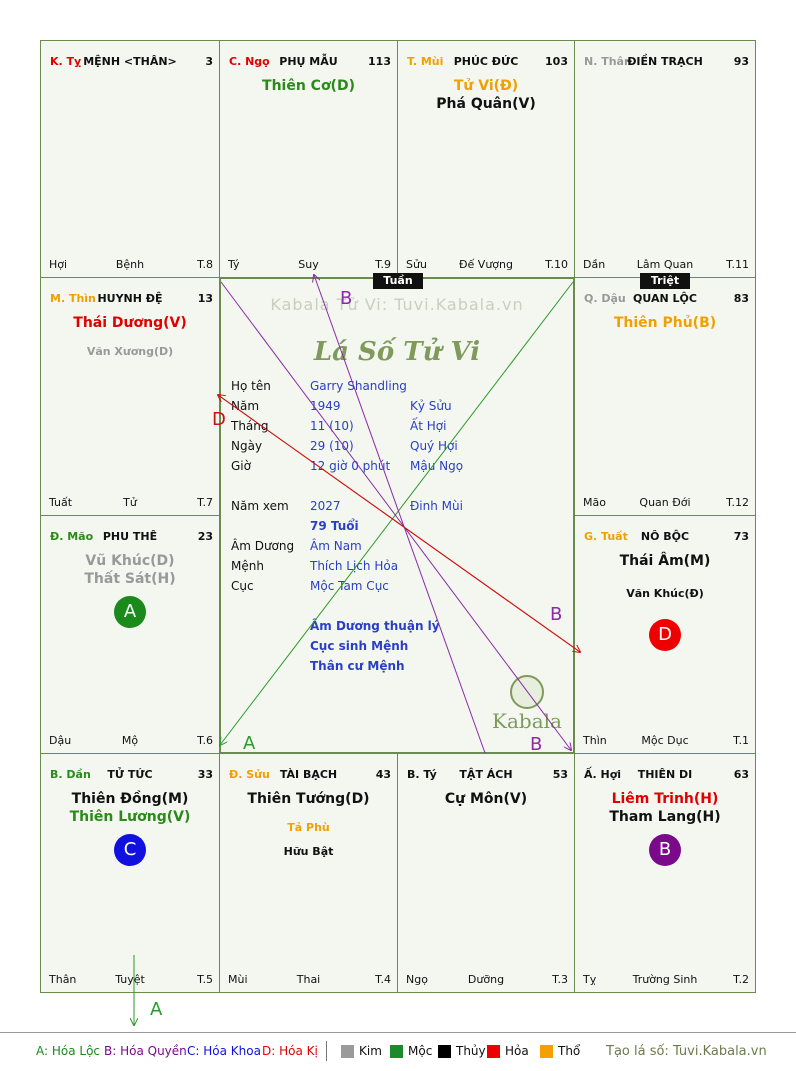 This screenshot has height=1071, width=796. What do you see at coordinates (383, 774) in the screenshot?
I see `palace-number: 43` at bounding box center [383, 774].